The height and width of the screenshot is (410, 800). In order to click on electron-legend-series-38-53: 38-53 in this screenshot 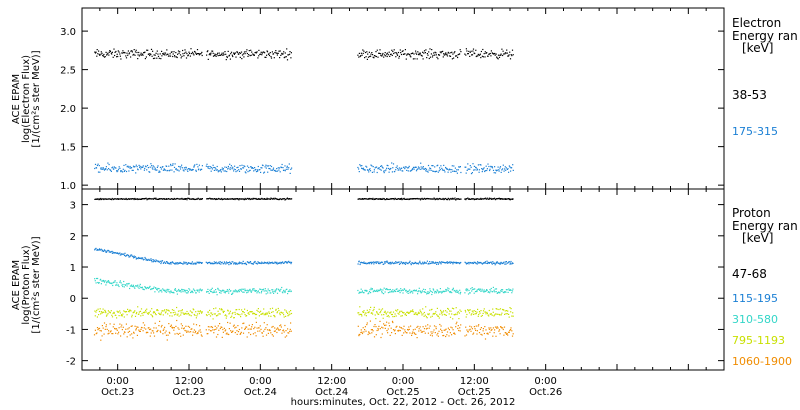, I will do `click(749, 95)`.